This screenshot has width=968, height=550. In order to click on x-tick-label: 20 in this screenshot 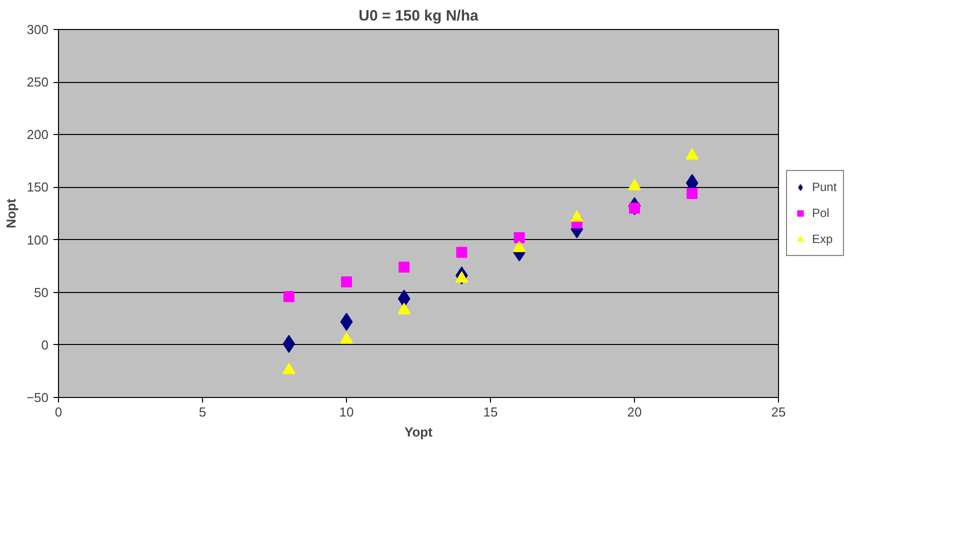, I will do `click(634, 412)`.